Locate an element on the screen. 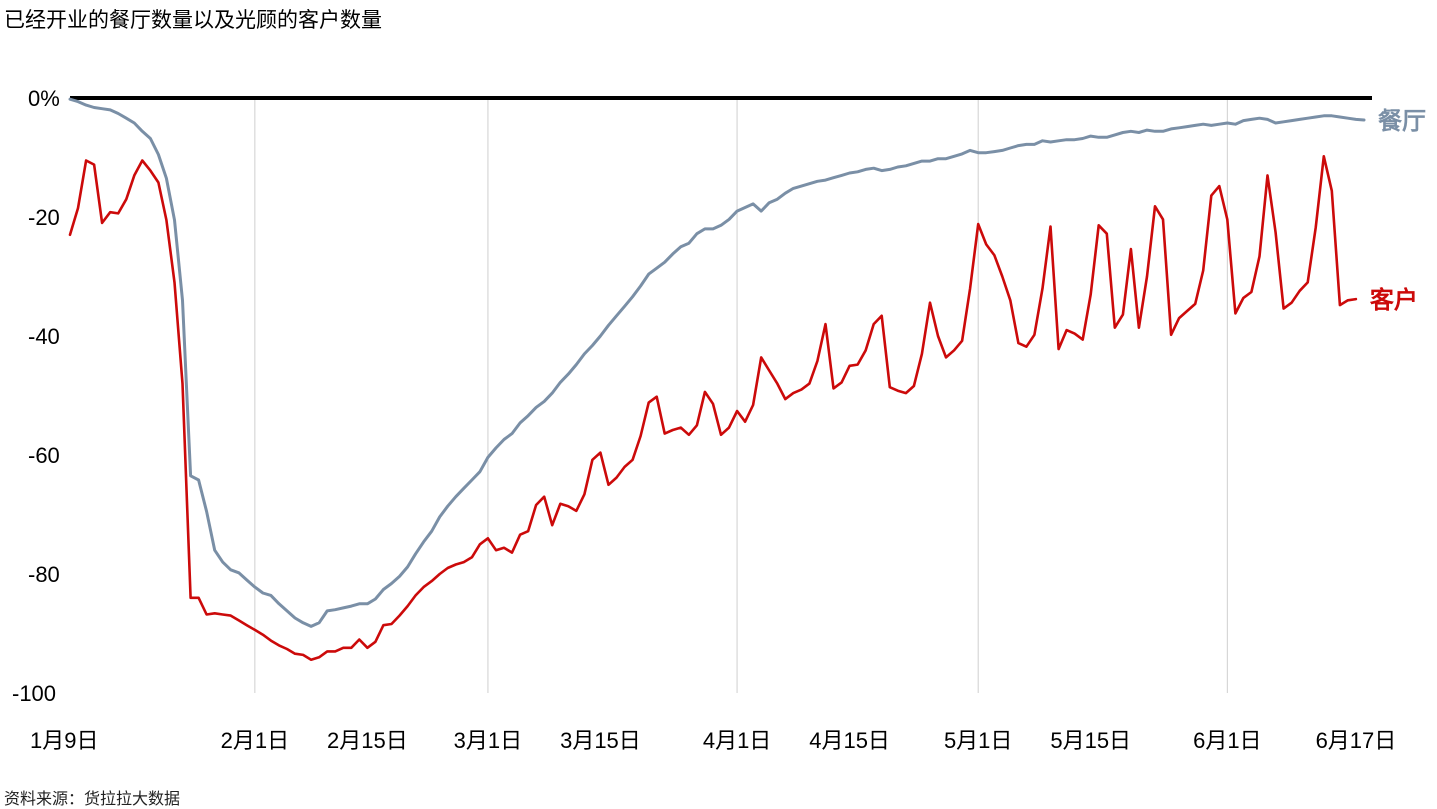 This screenshot has height=809, width=1437. series-label: 客户 is located at coordinates (1394, 300).